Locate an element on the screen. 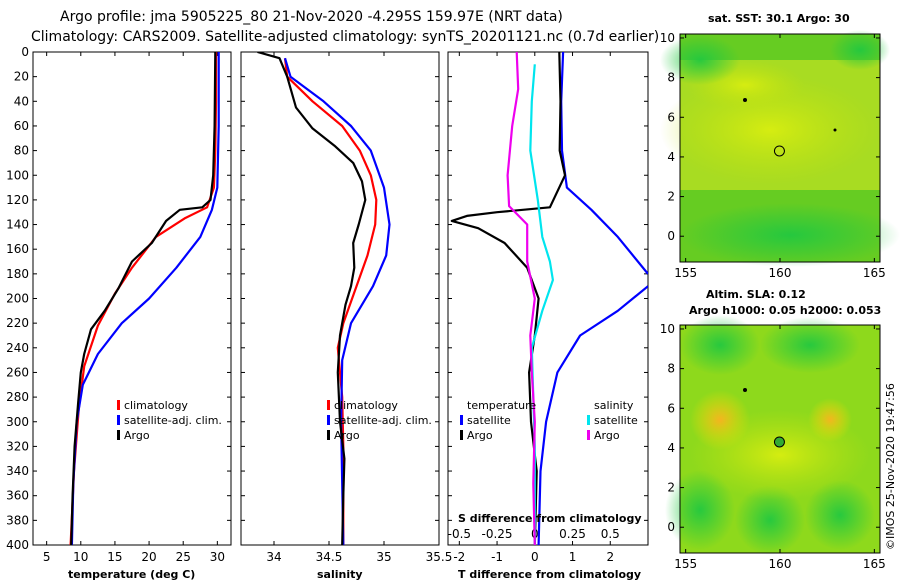 Image resolution: width=900 pixels, height=580 pixels. x2-tick-label: 0.5 is located at coordinates (610, 534).